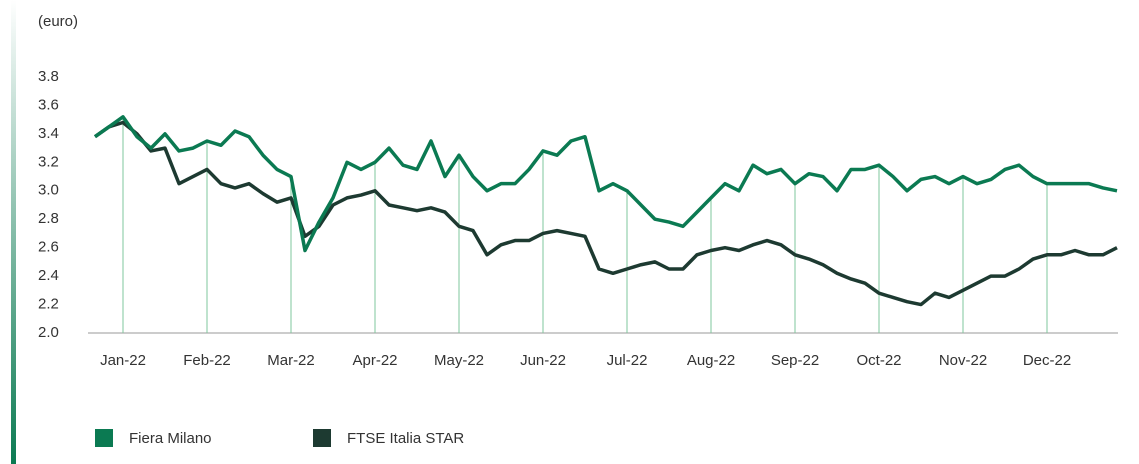 This screenshot has width=1139, height=464. Describe the element at coordinates (48, 133) in the screenshot. I see `y-tick-label: 3.4` at that location.